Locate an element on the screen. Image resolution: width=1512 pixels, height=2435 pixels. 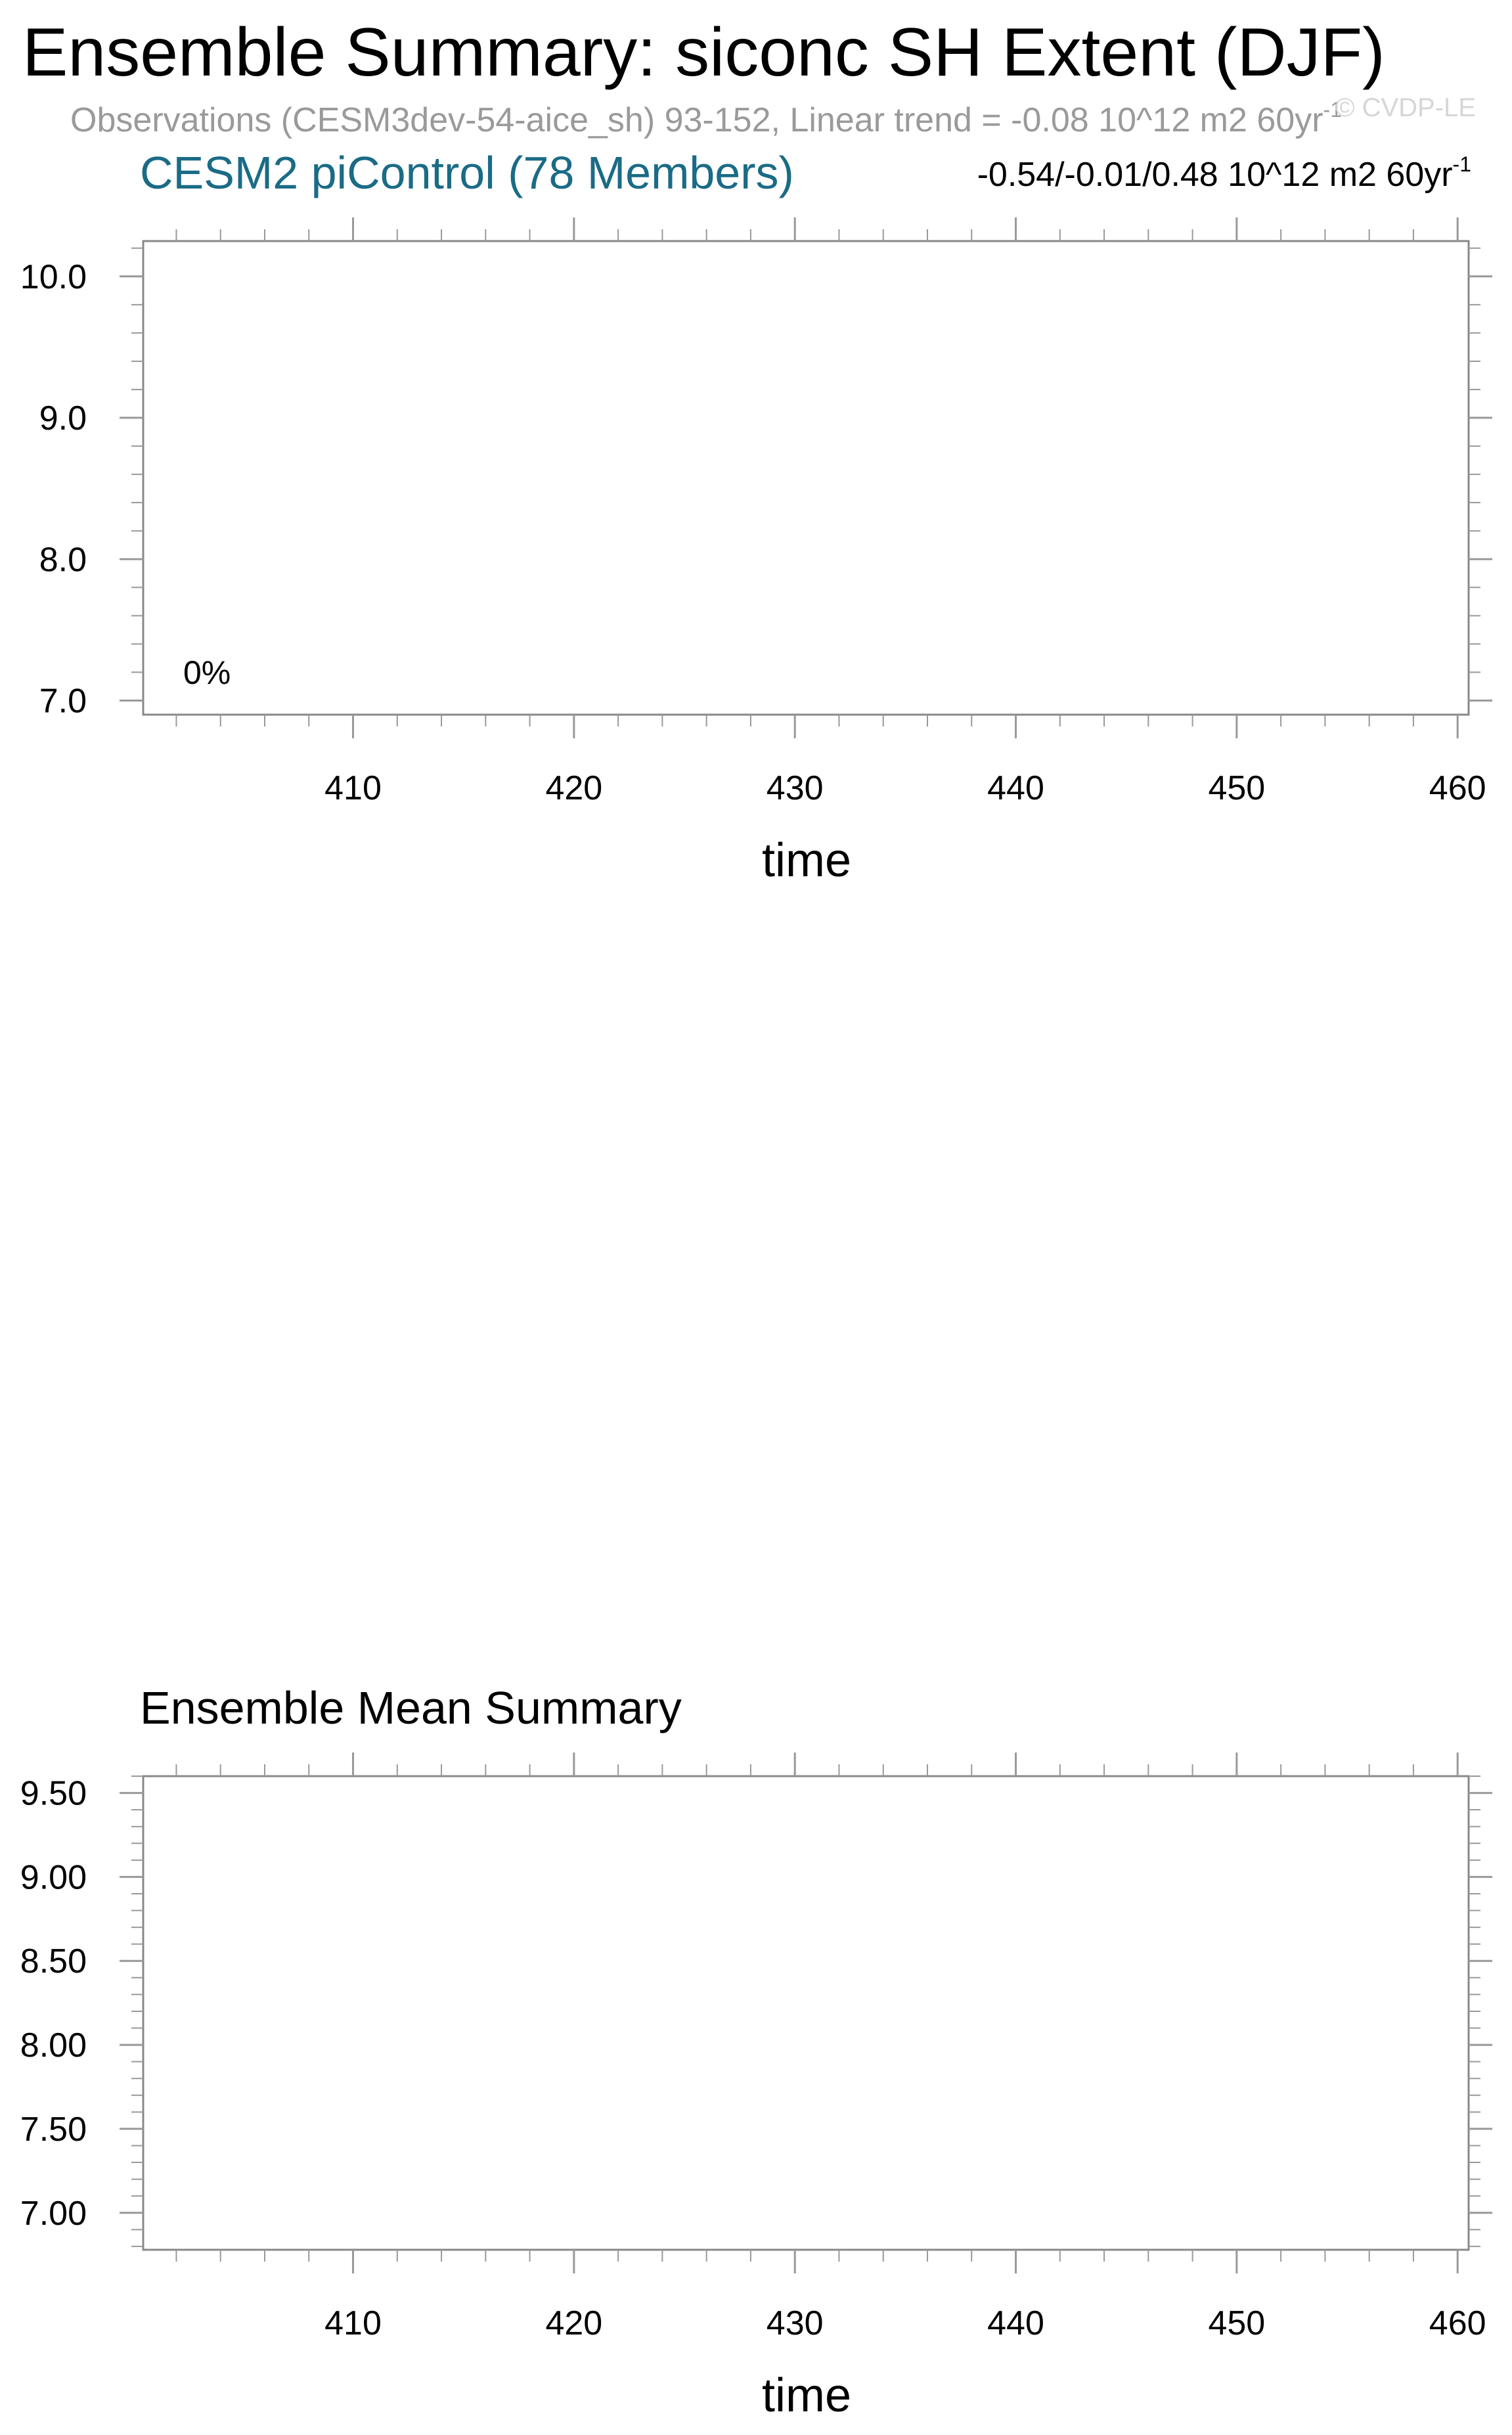
y-tick-label: 9.0 is located at coordinates (63, 418).